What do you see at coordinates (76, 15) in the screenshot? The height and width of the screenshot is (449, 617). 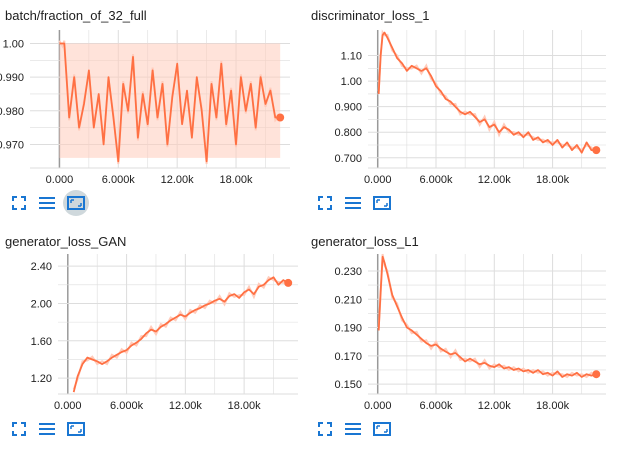 I see `chart-title: batch/fraction_of_32_full` at bounding box center [76, 15].